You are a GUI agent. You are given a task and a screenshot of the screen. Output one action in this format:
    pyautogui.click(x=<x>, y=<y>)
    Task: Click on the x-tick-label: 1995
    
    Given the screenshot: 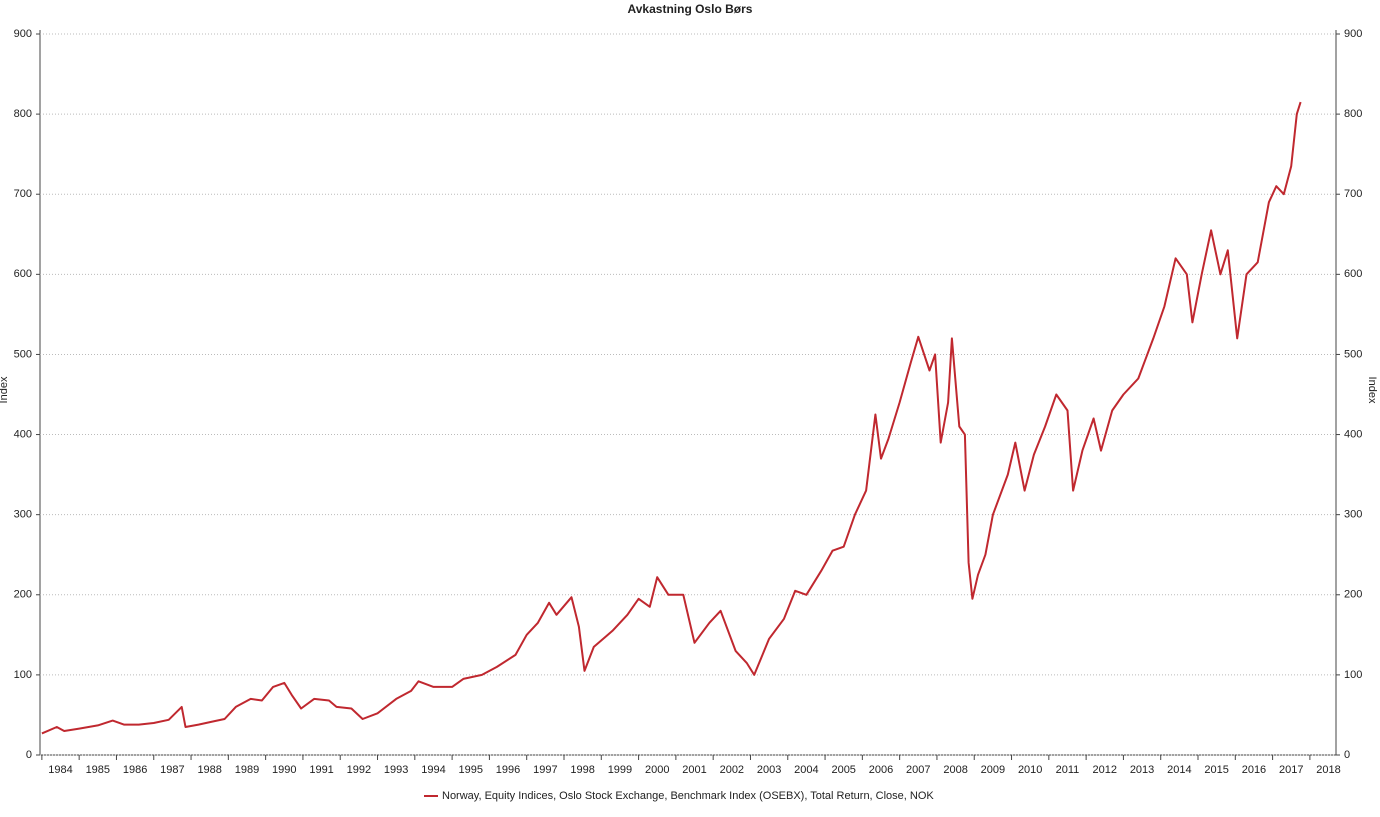 What is the action you would take?
    pyautogui.click(x=471, y=770)
    